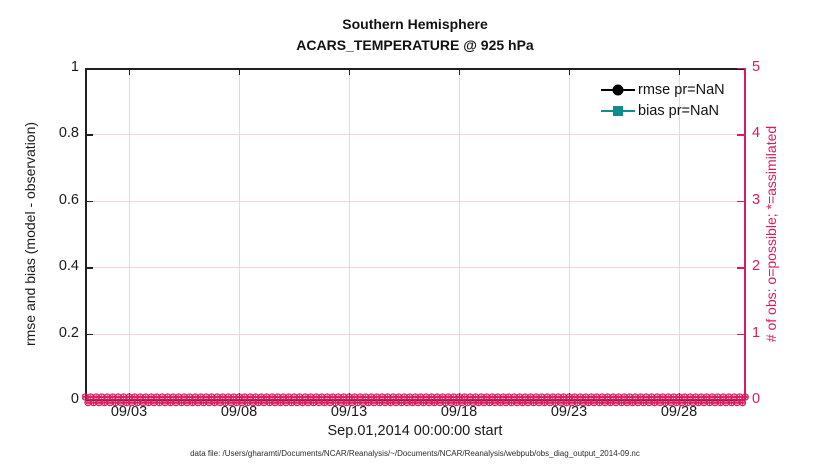 Image resolution: width=830 pixels, height=470 pixels. What do you see at coordinates (415, 431) in the screenshot?
I see `x-axis-label: Sep.01,2014 00:00:00 start` at bounding box center [415, 431].